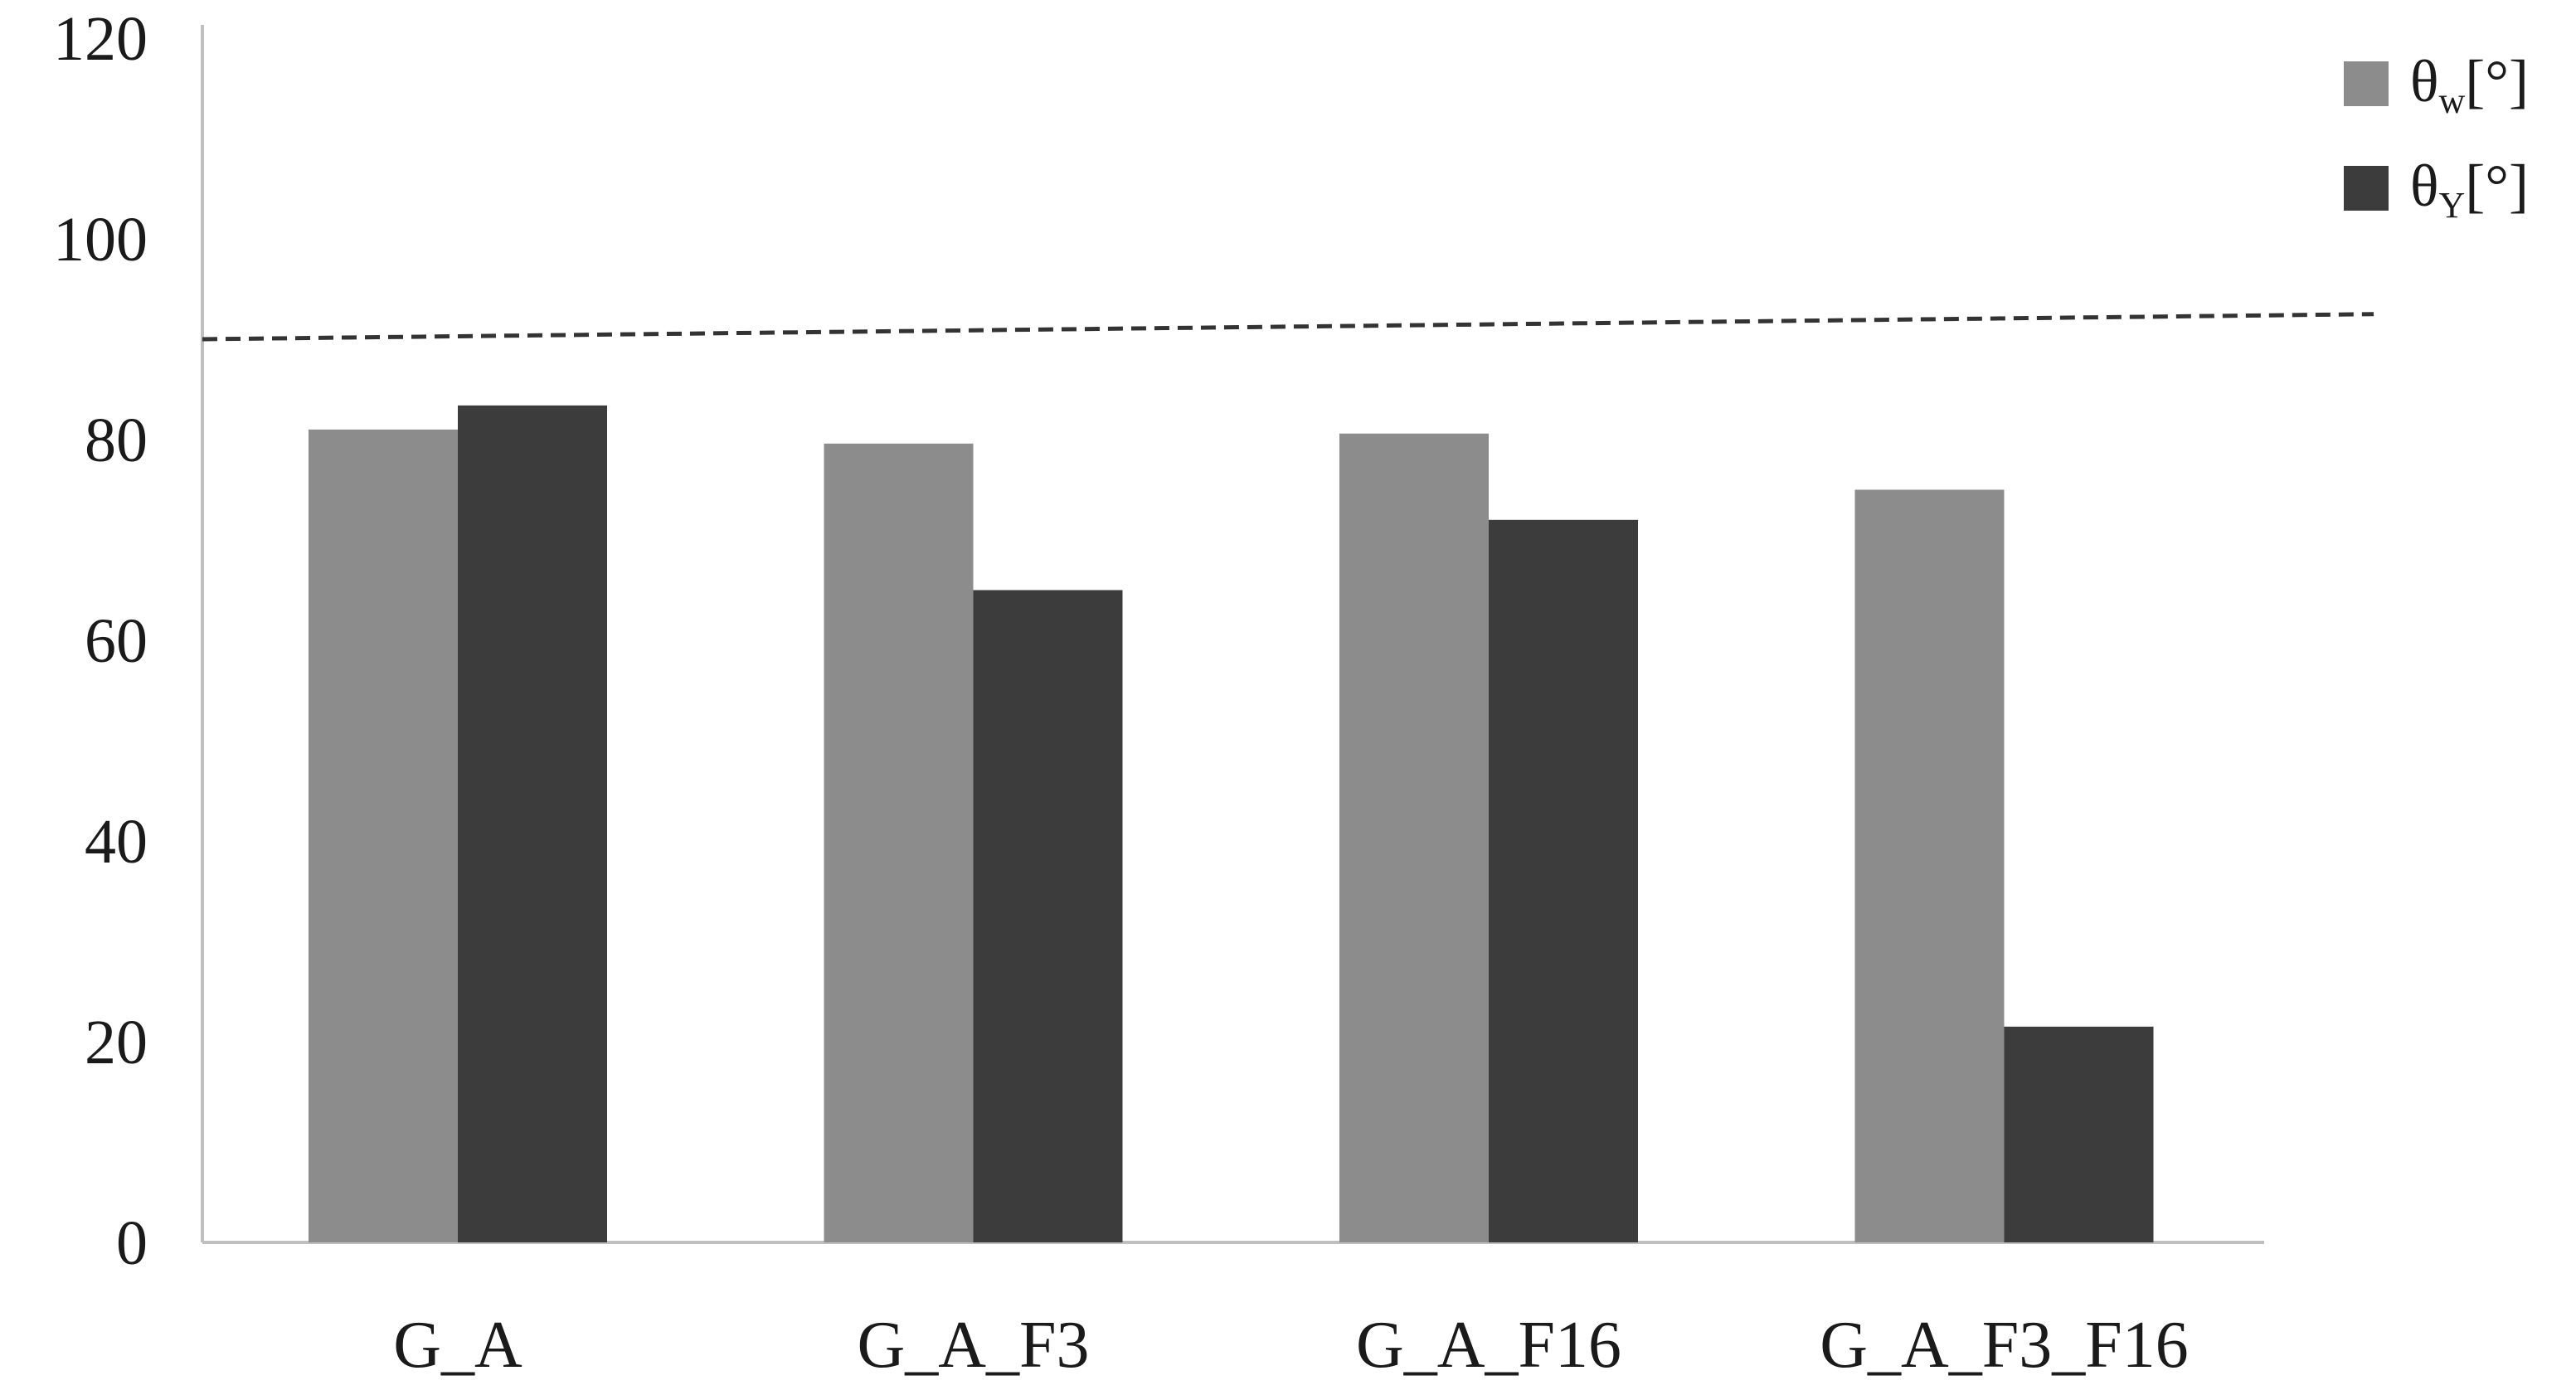  What do you see at coordinates (117, 641) in the screenshot?
I see `y-tick-label: 60` at bounding box center [117, 641].